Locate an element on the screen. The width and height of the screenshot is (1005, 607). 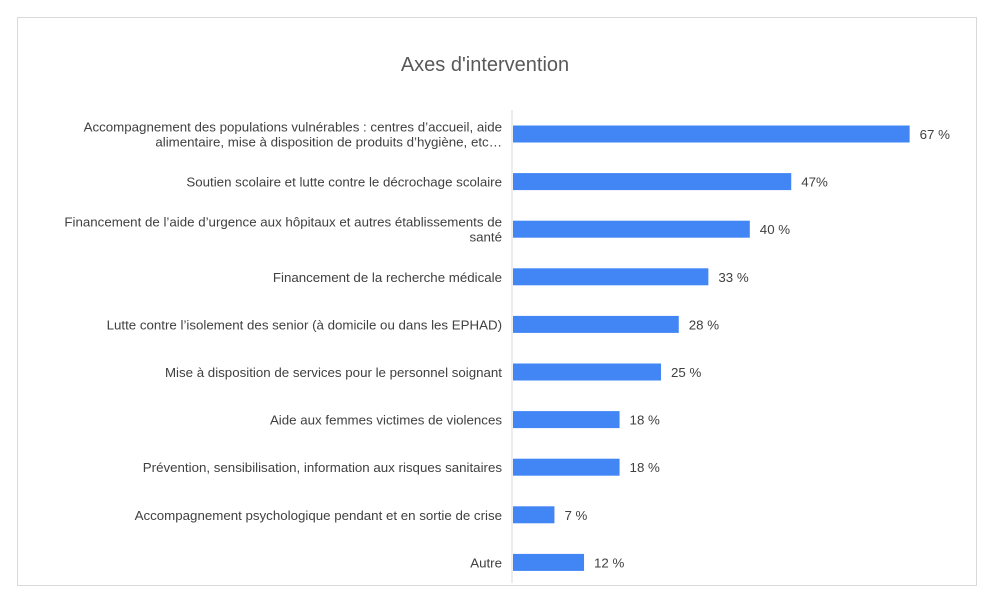
category-label-2-line-1: santé is located at coordinates (485, 237).